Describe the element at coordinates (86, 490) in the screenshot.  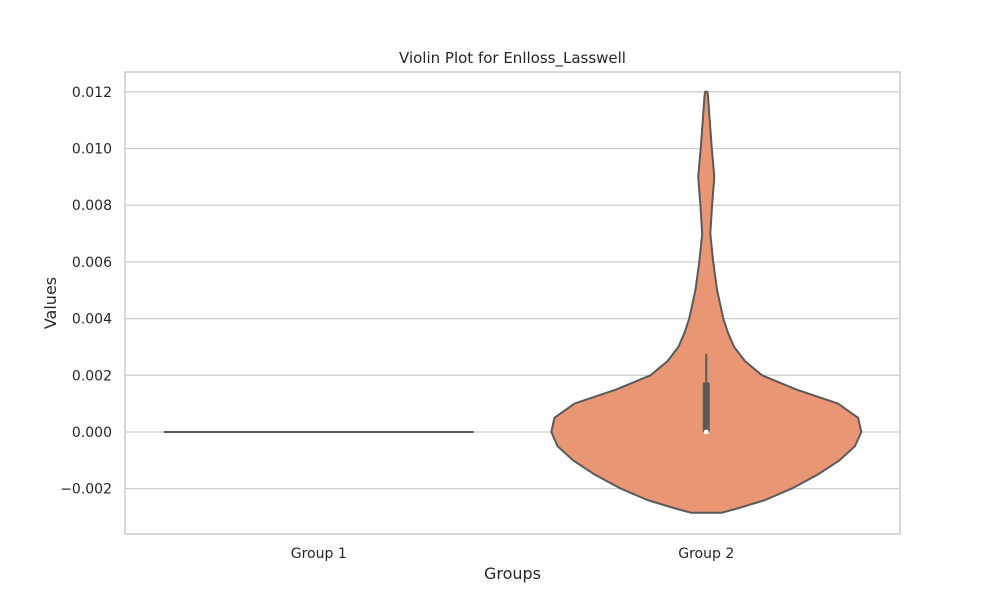
I see `y-tick-label: −0.002` at that location.